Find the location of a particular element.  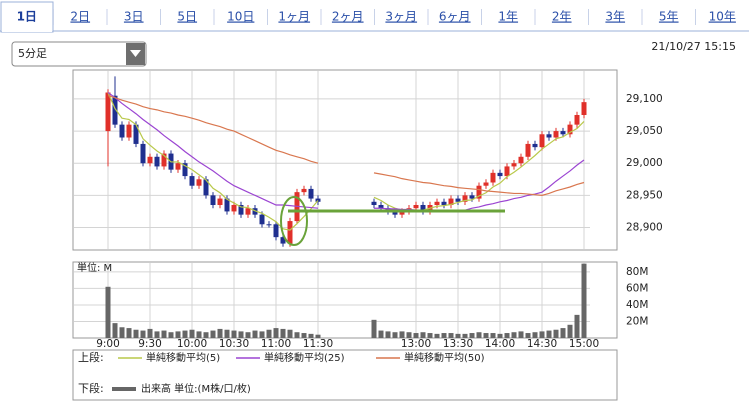

x-tick-label: 9:30 is located at coordinates (150, 344).